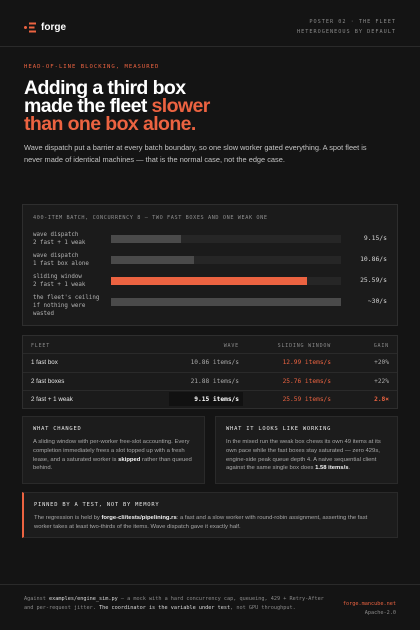  What do you see at coordinates (68, 518) in the screenshot?
I see `text: The regression is held by` at bounding box center [68, 518].